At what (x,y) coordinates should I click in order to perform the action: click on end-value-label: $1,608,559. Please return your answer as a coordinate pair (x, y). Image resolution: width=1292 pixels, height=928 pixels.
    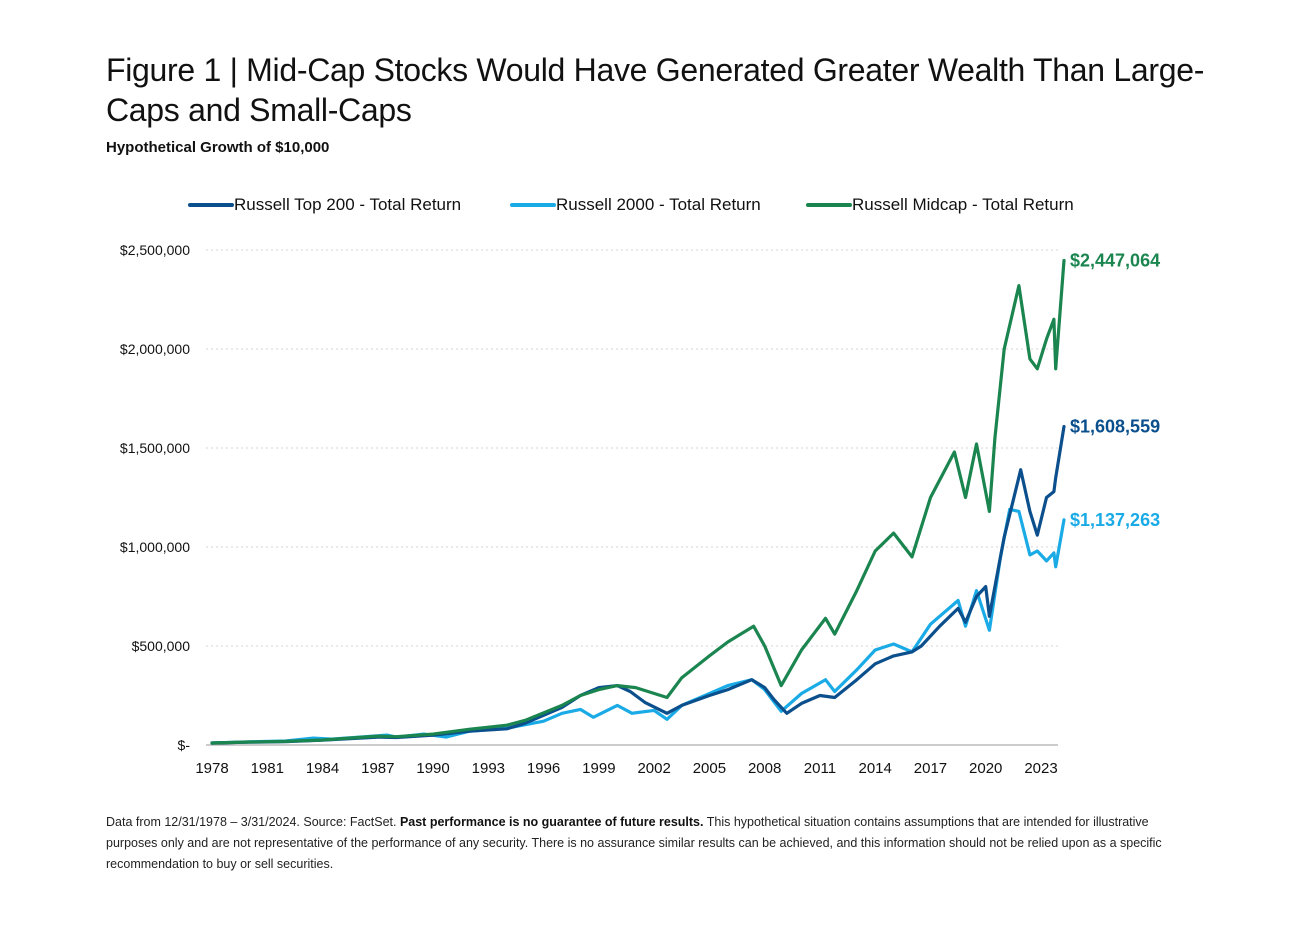
    Looking at the image, I should click on (1115, 427).